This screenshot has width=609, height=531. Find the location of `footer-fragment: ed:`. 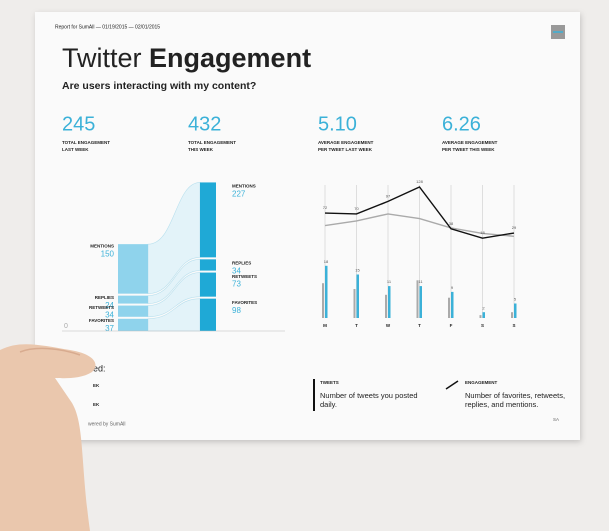

footer-fragment: ed: is located at coordinates (99, 368).